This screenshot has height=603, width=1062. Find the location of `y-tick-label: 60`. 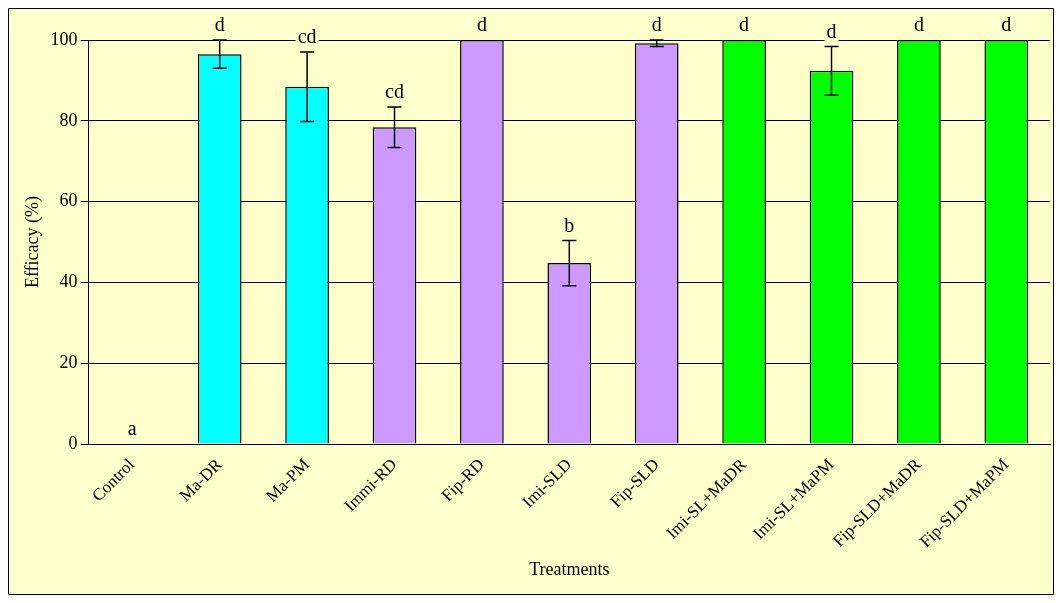

y-tick-label: 60 is located at coordinates (68, 200).